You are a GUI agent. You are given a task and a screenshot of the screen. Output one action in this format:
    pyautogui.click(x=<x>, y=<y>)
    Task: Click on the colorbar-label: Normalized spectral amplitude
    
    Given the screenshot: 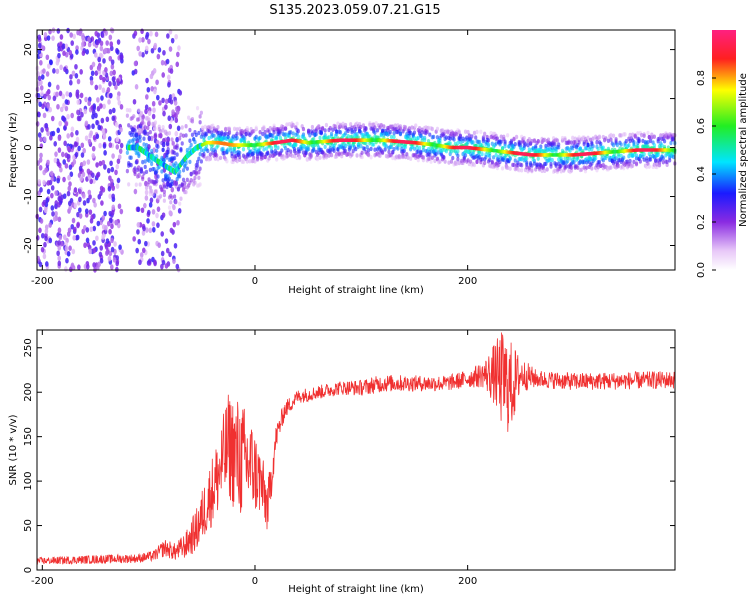 What is the action you would take?
    pyautogui.click(x=743, y=150)
    